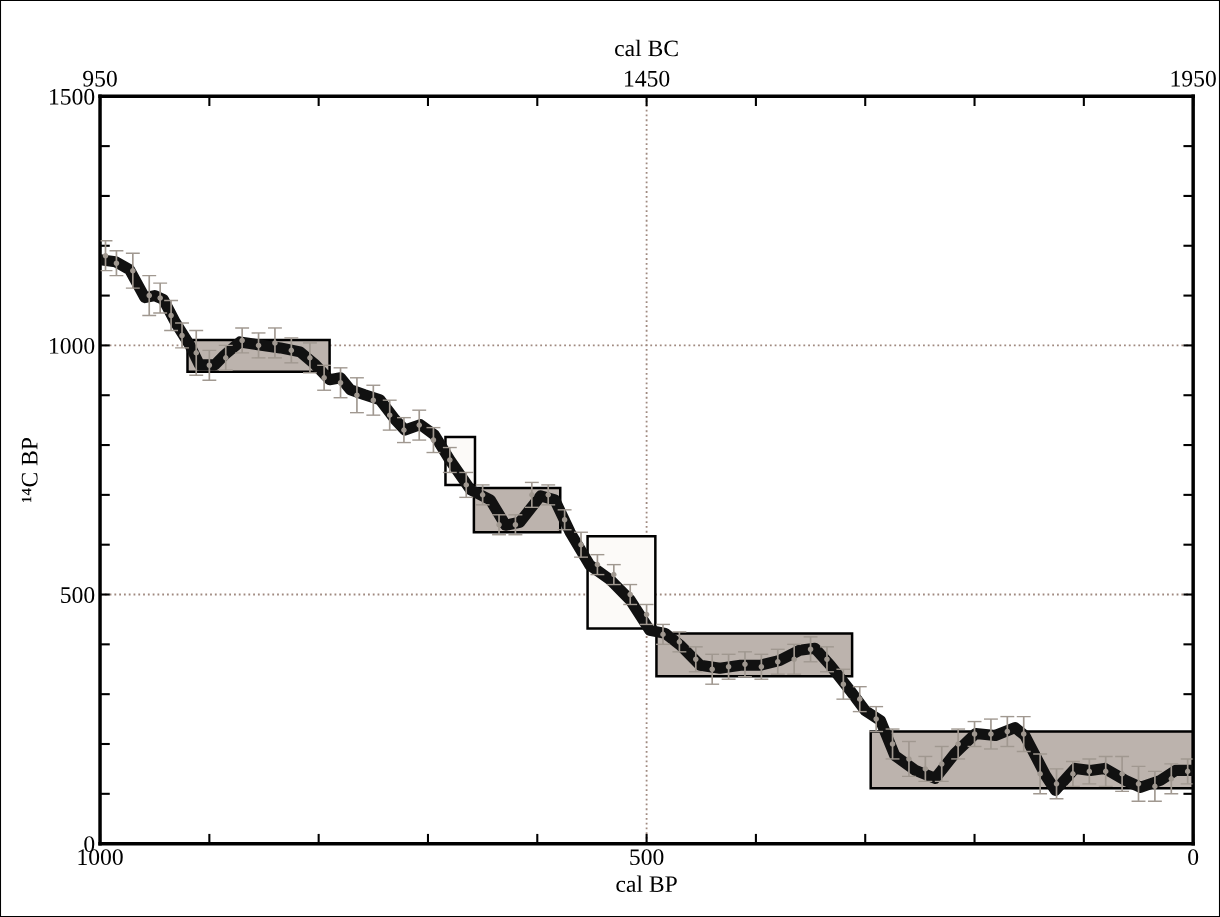 The width and height of the screenshot is (1220, 917). I want to click on x-axis-title: cal BP, so click(646, 884).